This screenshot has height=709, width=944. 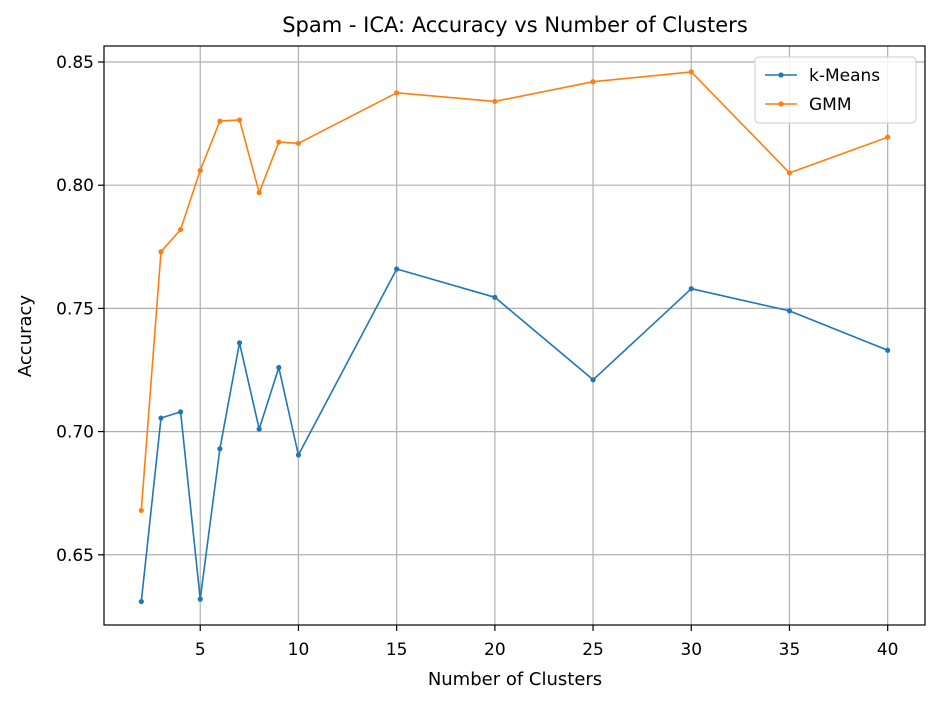 What do you see at coordinates (691, 650) in the screenshot?
I see `x-tick-label: 30` at bounding box center [691, 650].